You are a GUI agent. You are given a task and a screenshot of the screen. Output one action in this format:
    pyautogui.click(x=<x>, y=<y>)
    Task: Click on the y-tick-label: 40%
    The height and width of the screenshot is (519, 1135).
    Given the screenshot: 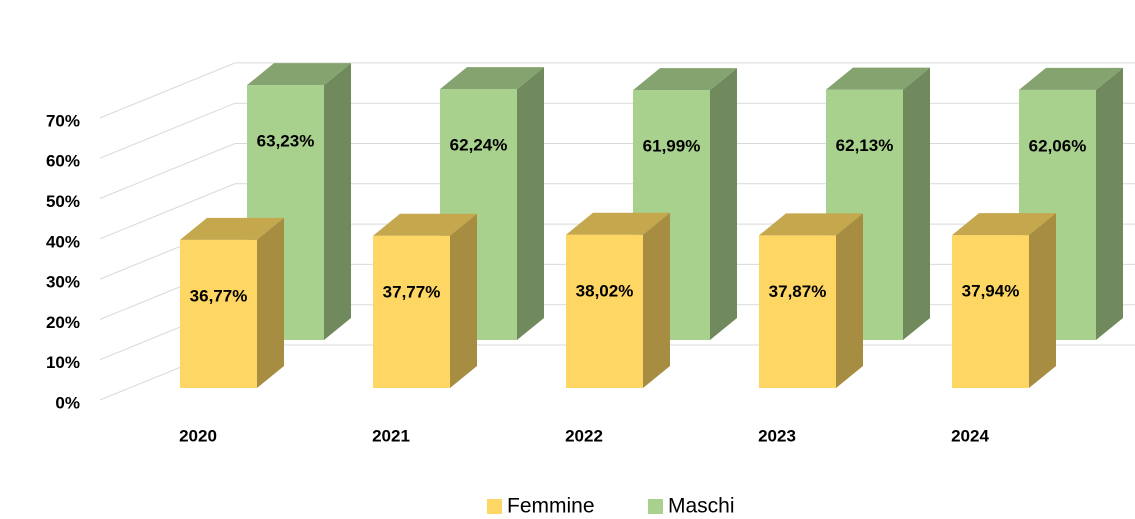 What is the action you would take?
    pyautogui.click(x=63, y=241)
    